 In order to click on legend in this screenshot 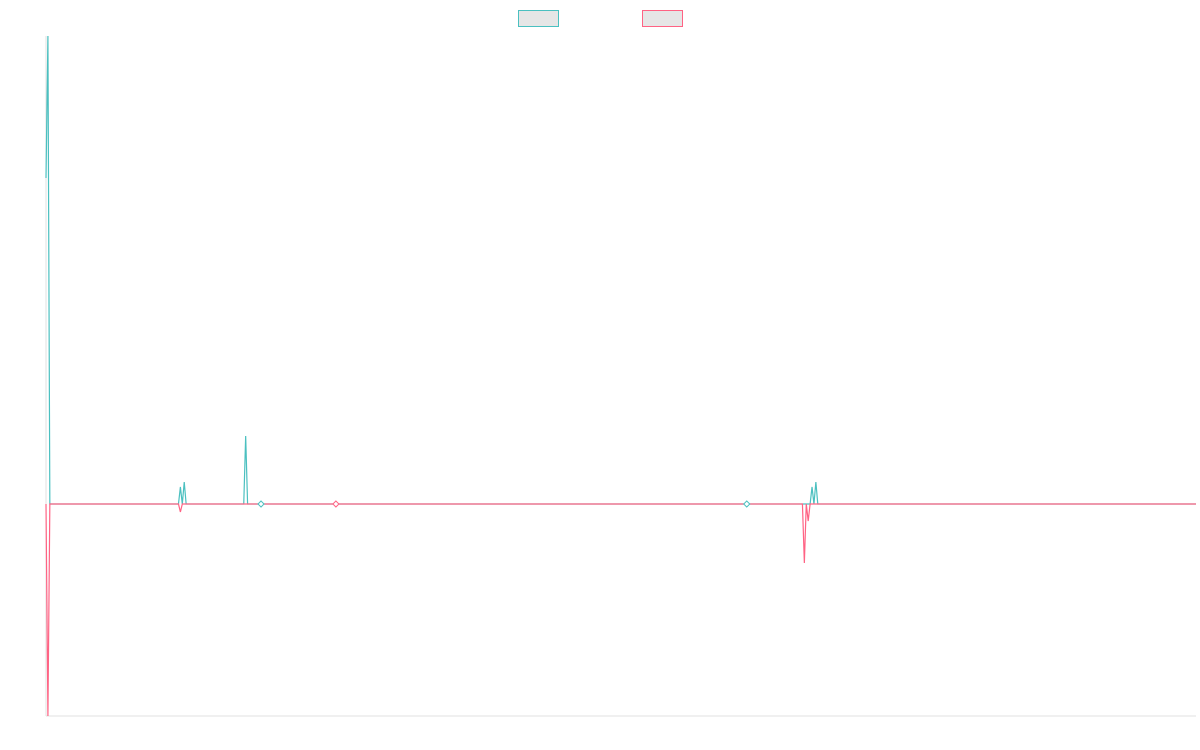, I will do `click(600, 18)`.